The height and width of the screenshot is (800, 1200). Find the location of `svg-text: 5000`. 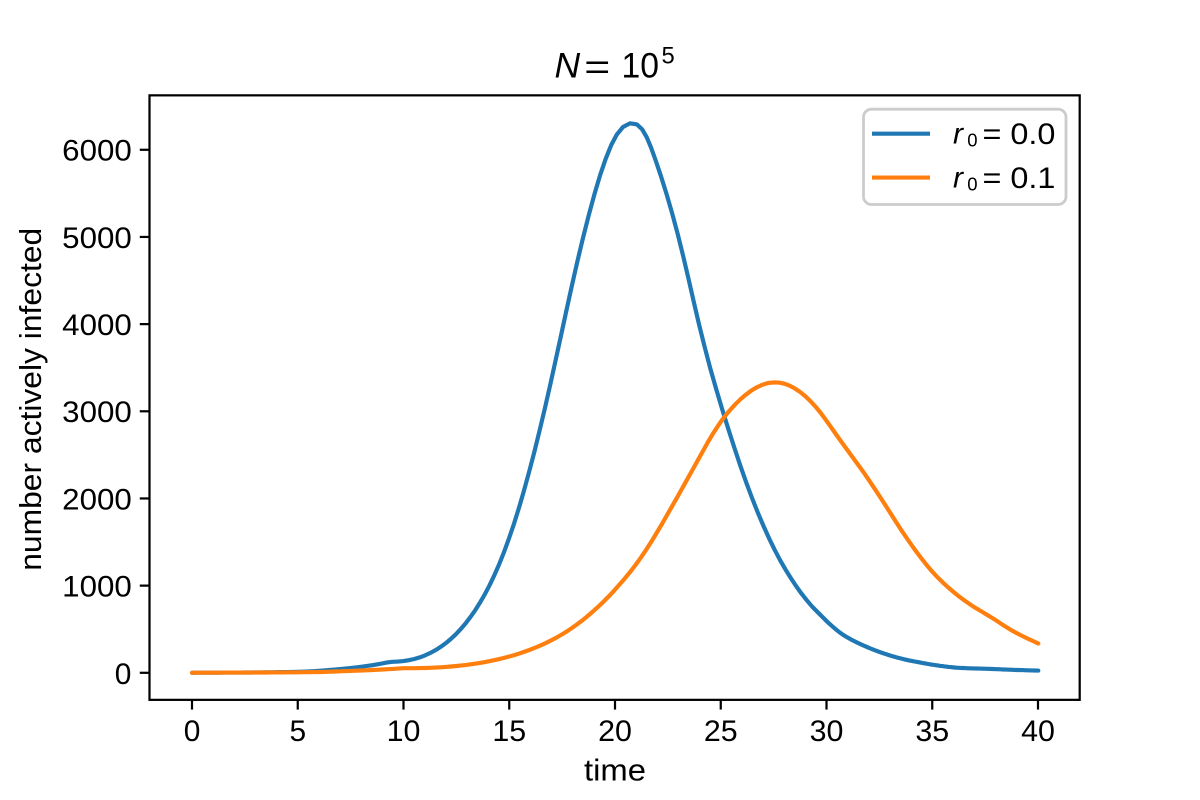

svg-text: 5000 is located at coordinates (97, 238).